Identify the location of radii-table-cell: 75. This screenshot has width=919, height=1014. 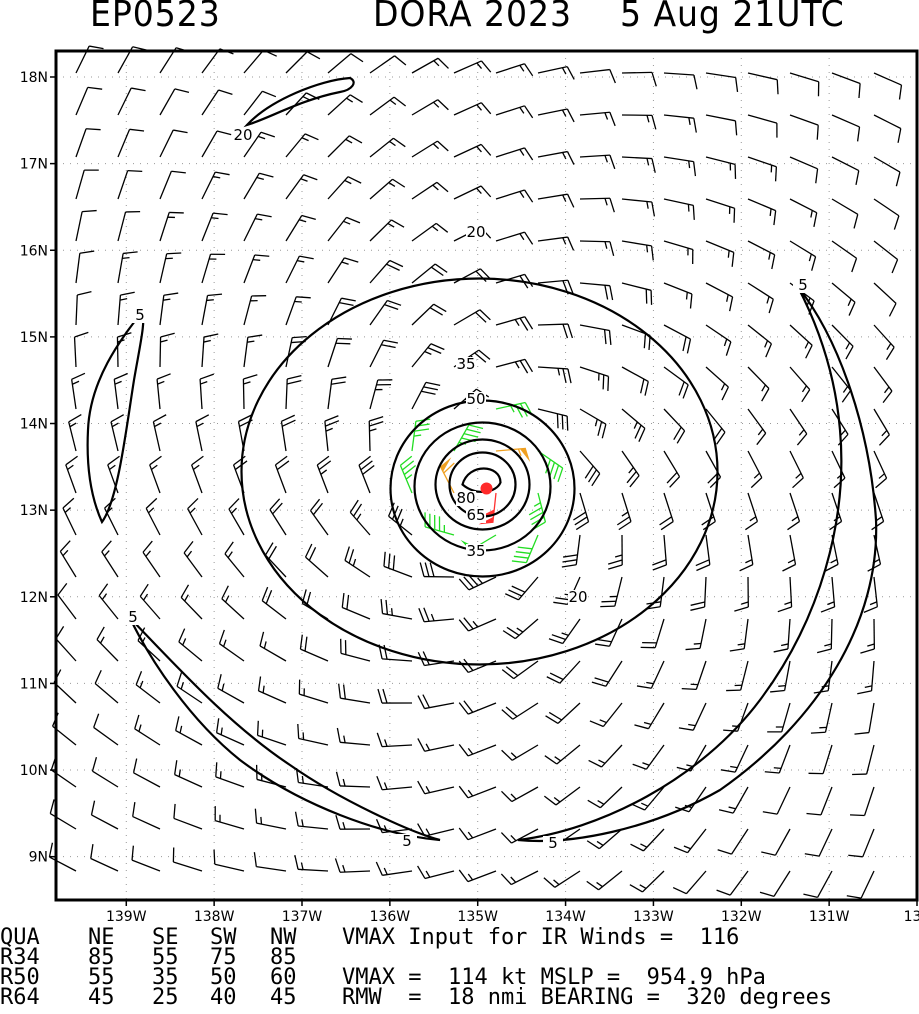
(223, 957).